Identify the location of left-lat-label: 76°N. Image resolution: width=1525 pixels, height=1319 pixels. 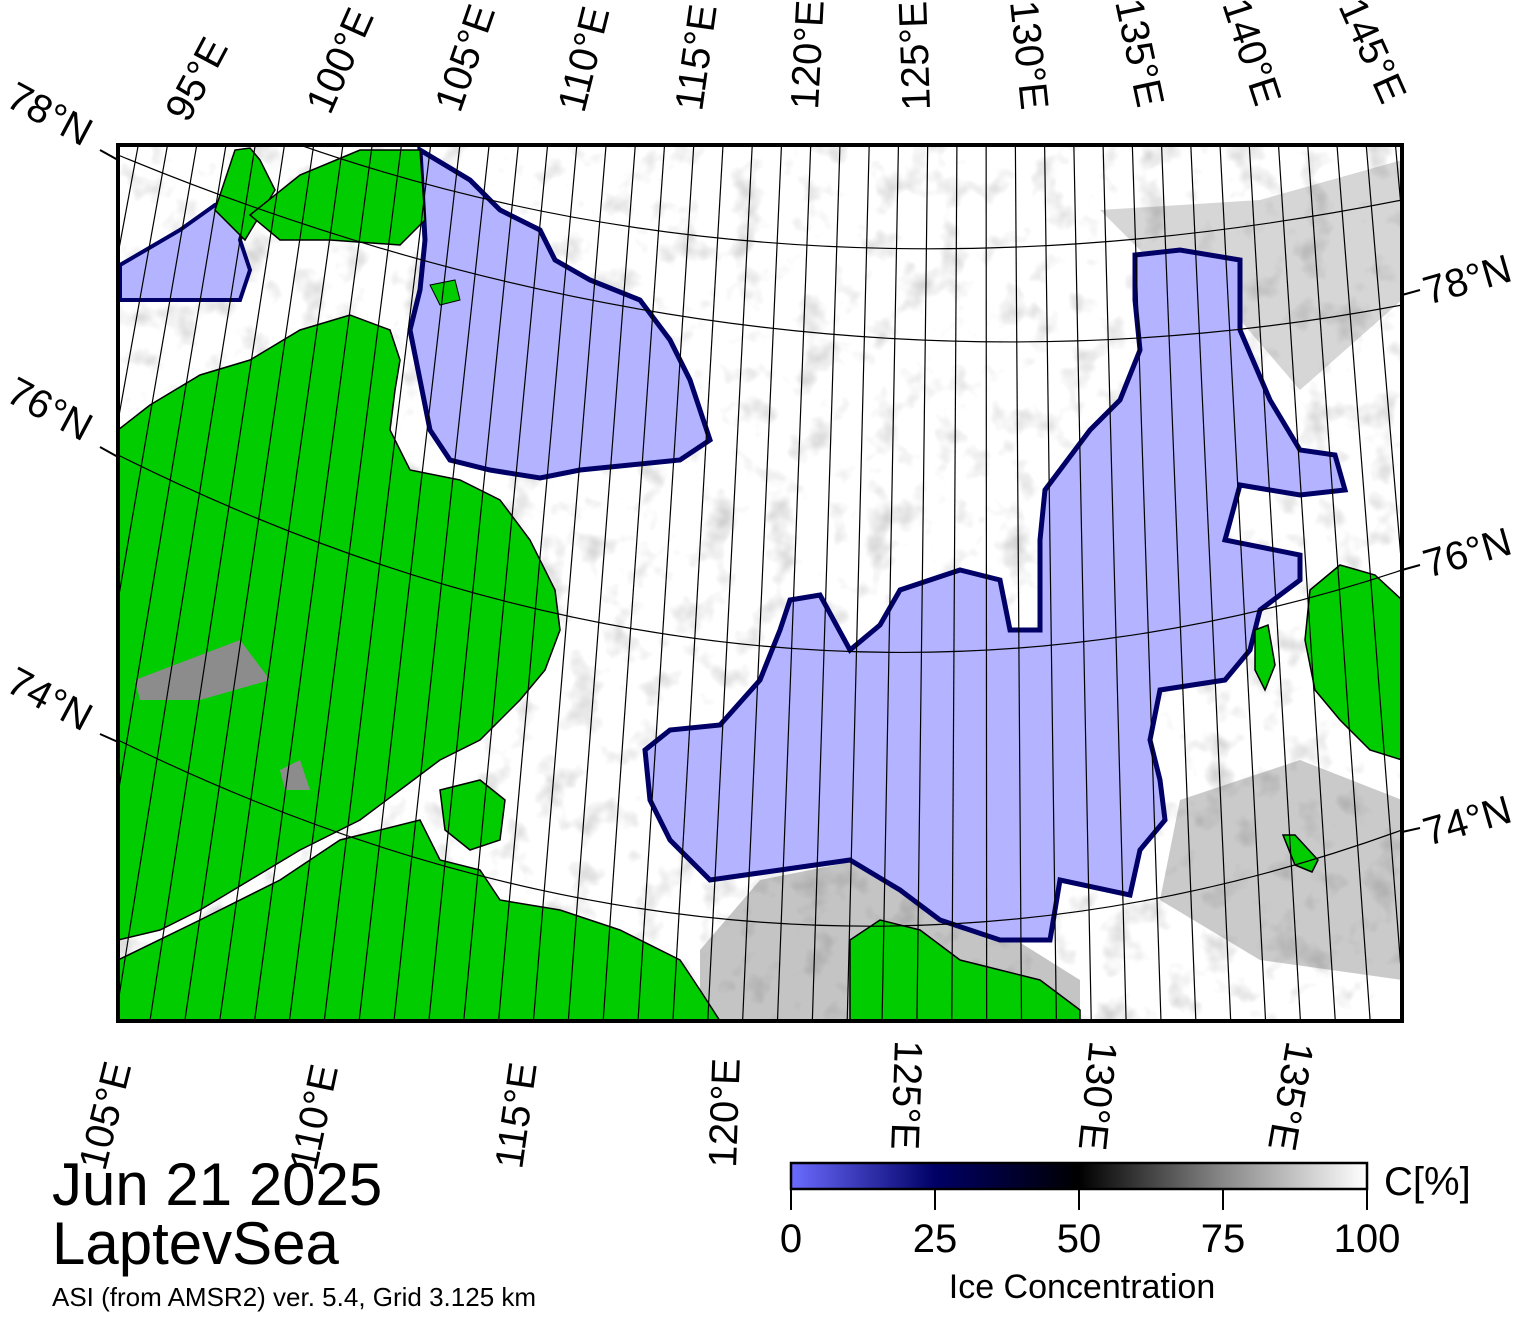
(49, 409).